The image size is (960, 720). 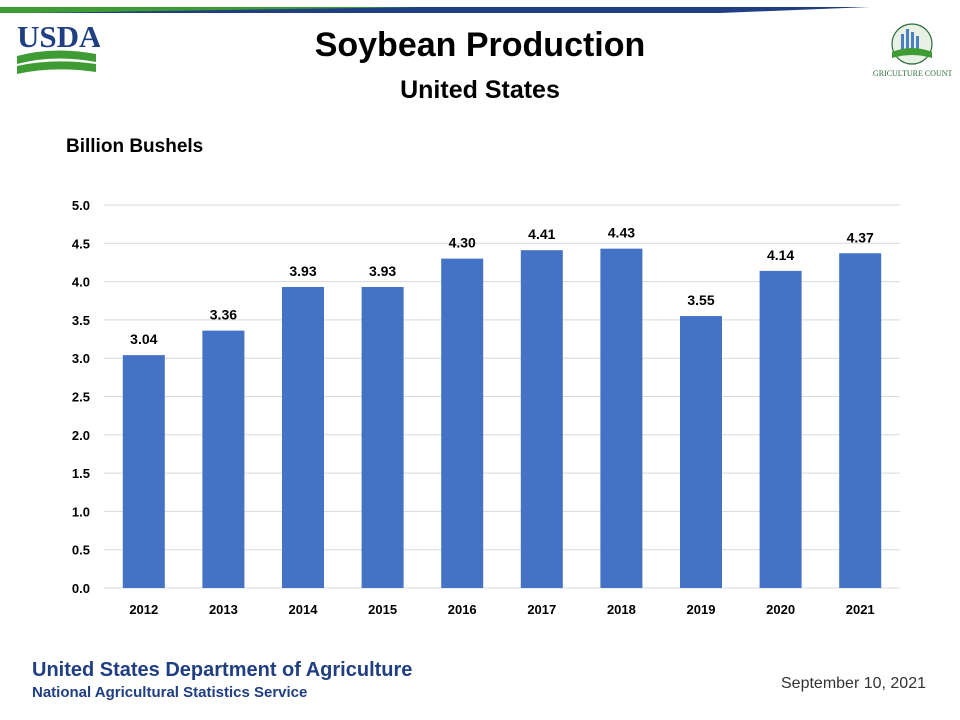 I want to click on x-tick-label-2015: 2015, so click(x=382, y=609).